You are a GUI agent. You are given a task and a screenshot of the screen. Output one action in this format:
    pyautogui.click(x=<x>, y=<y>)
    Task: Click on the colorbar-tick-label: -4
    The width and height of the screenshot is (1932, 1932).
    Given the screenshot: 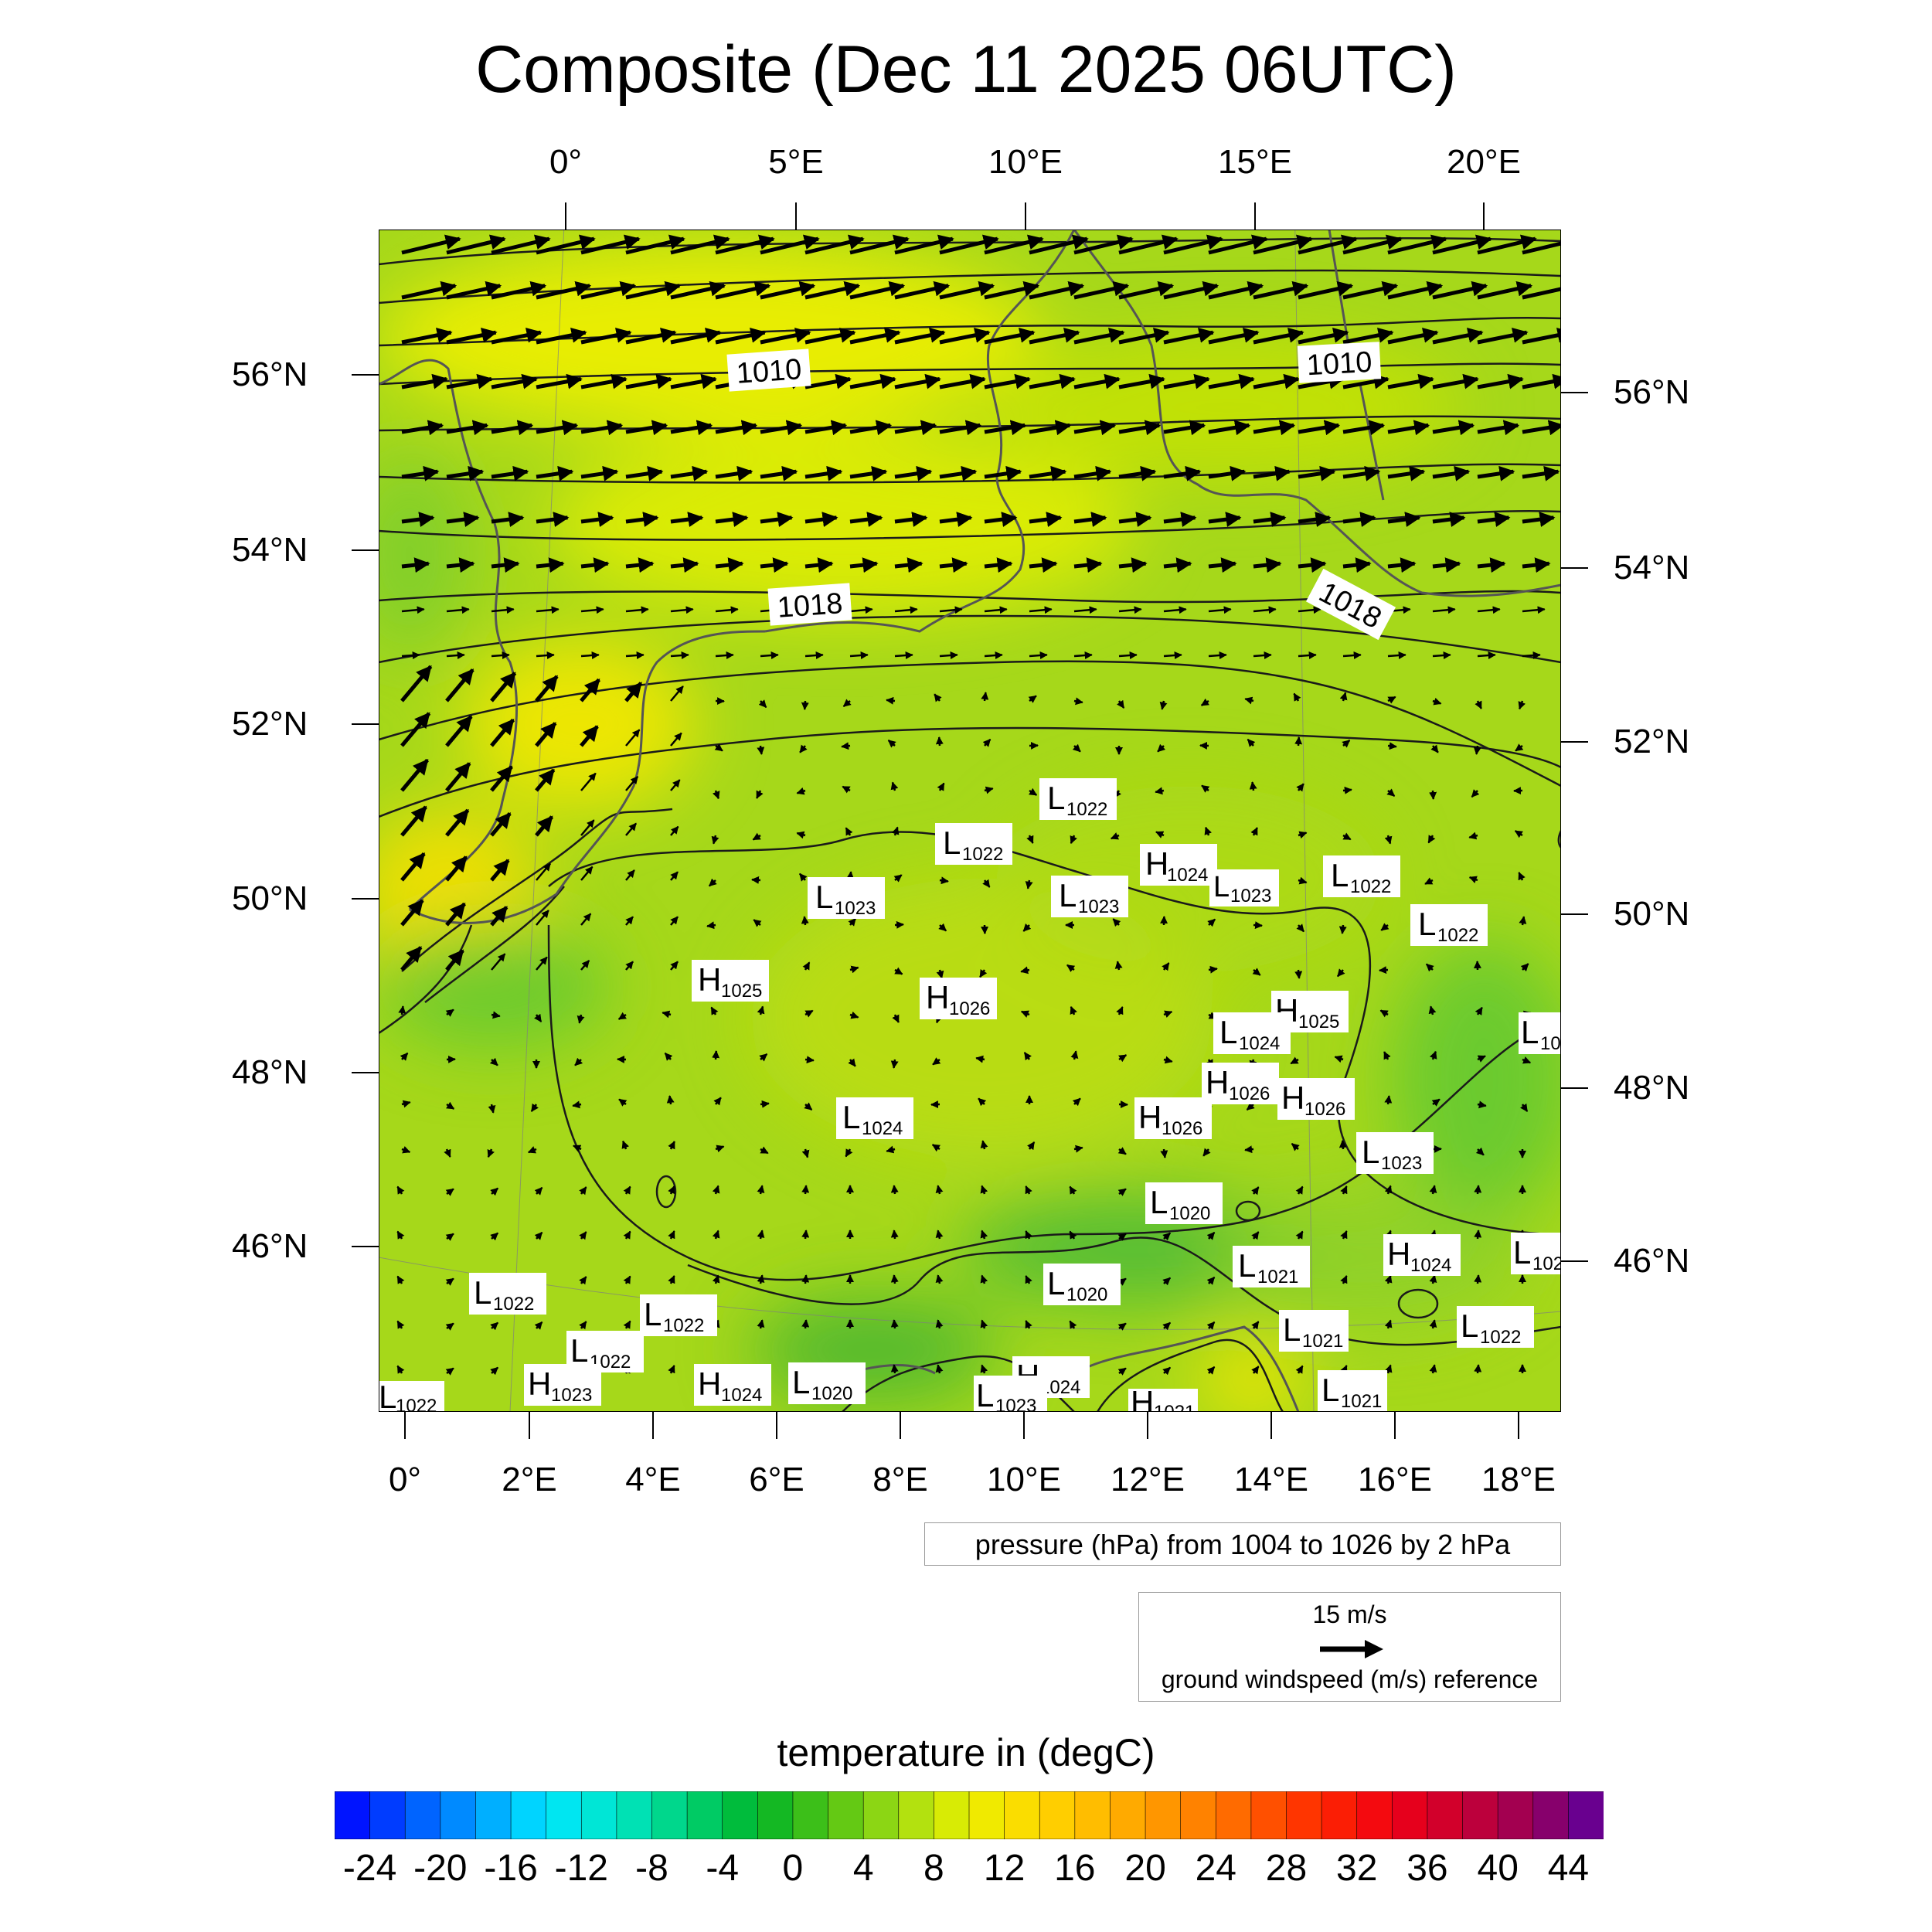 What is the action you would take?
    pyautogui.click(x=723, y=1869)
    